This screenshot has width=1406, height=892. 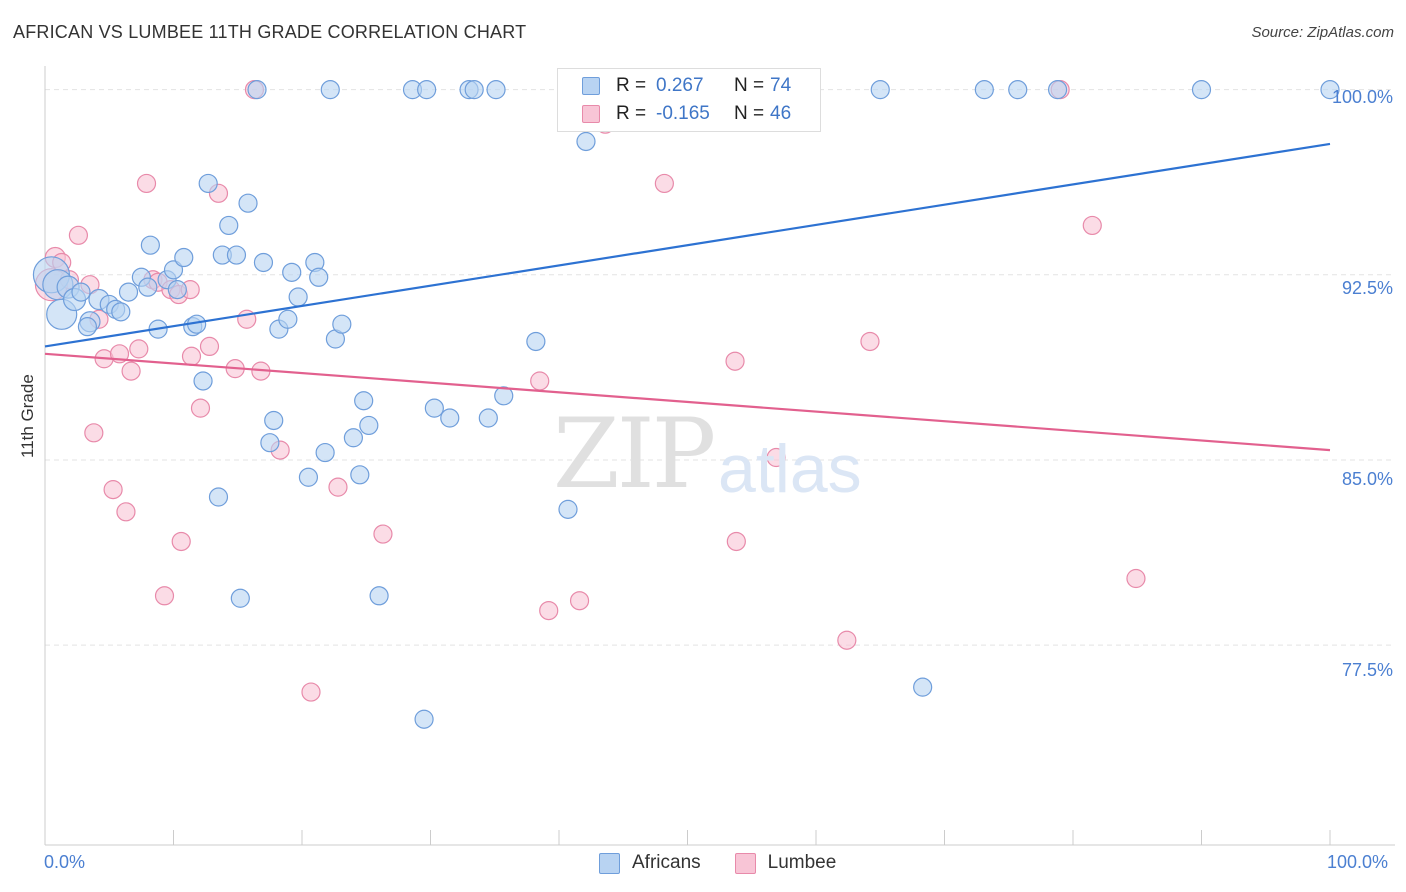 I want to click on source-credit: Source: ZipAtlas.com, so click(x=1322, y=32).